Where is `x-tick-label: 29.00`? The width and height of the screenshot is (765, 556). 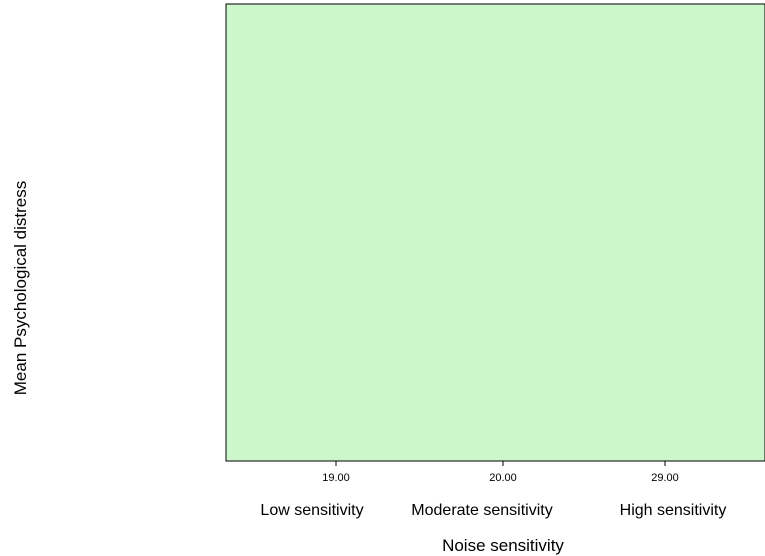
x-tick-label: 29.00 is located at coordinates (665, 478).